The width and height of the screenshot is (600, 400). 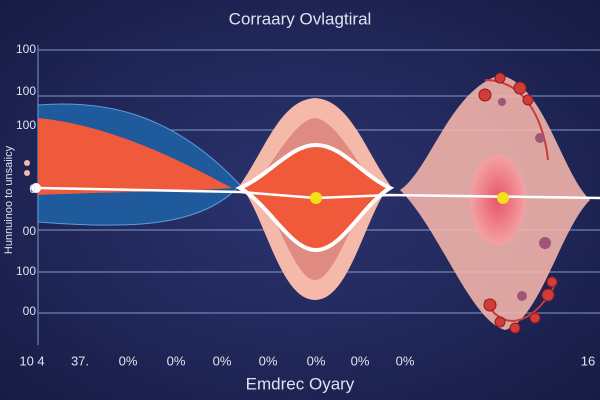 I want to click on x-axis-label: Emdrec Oyary, so click(x=300, y=383).